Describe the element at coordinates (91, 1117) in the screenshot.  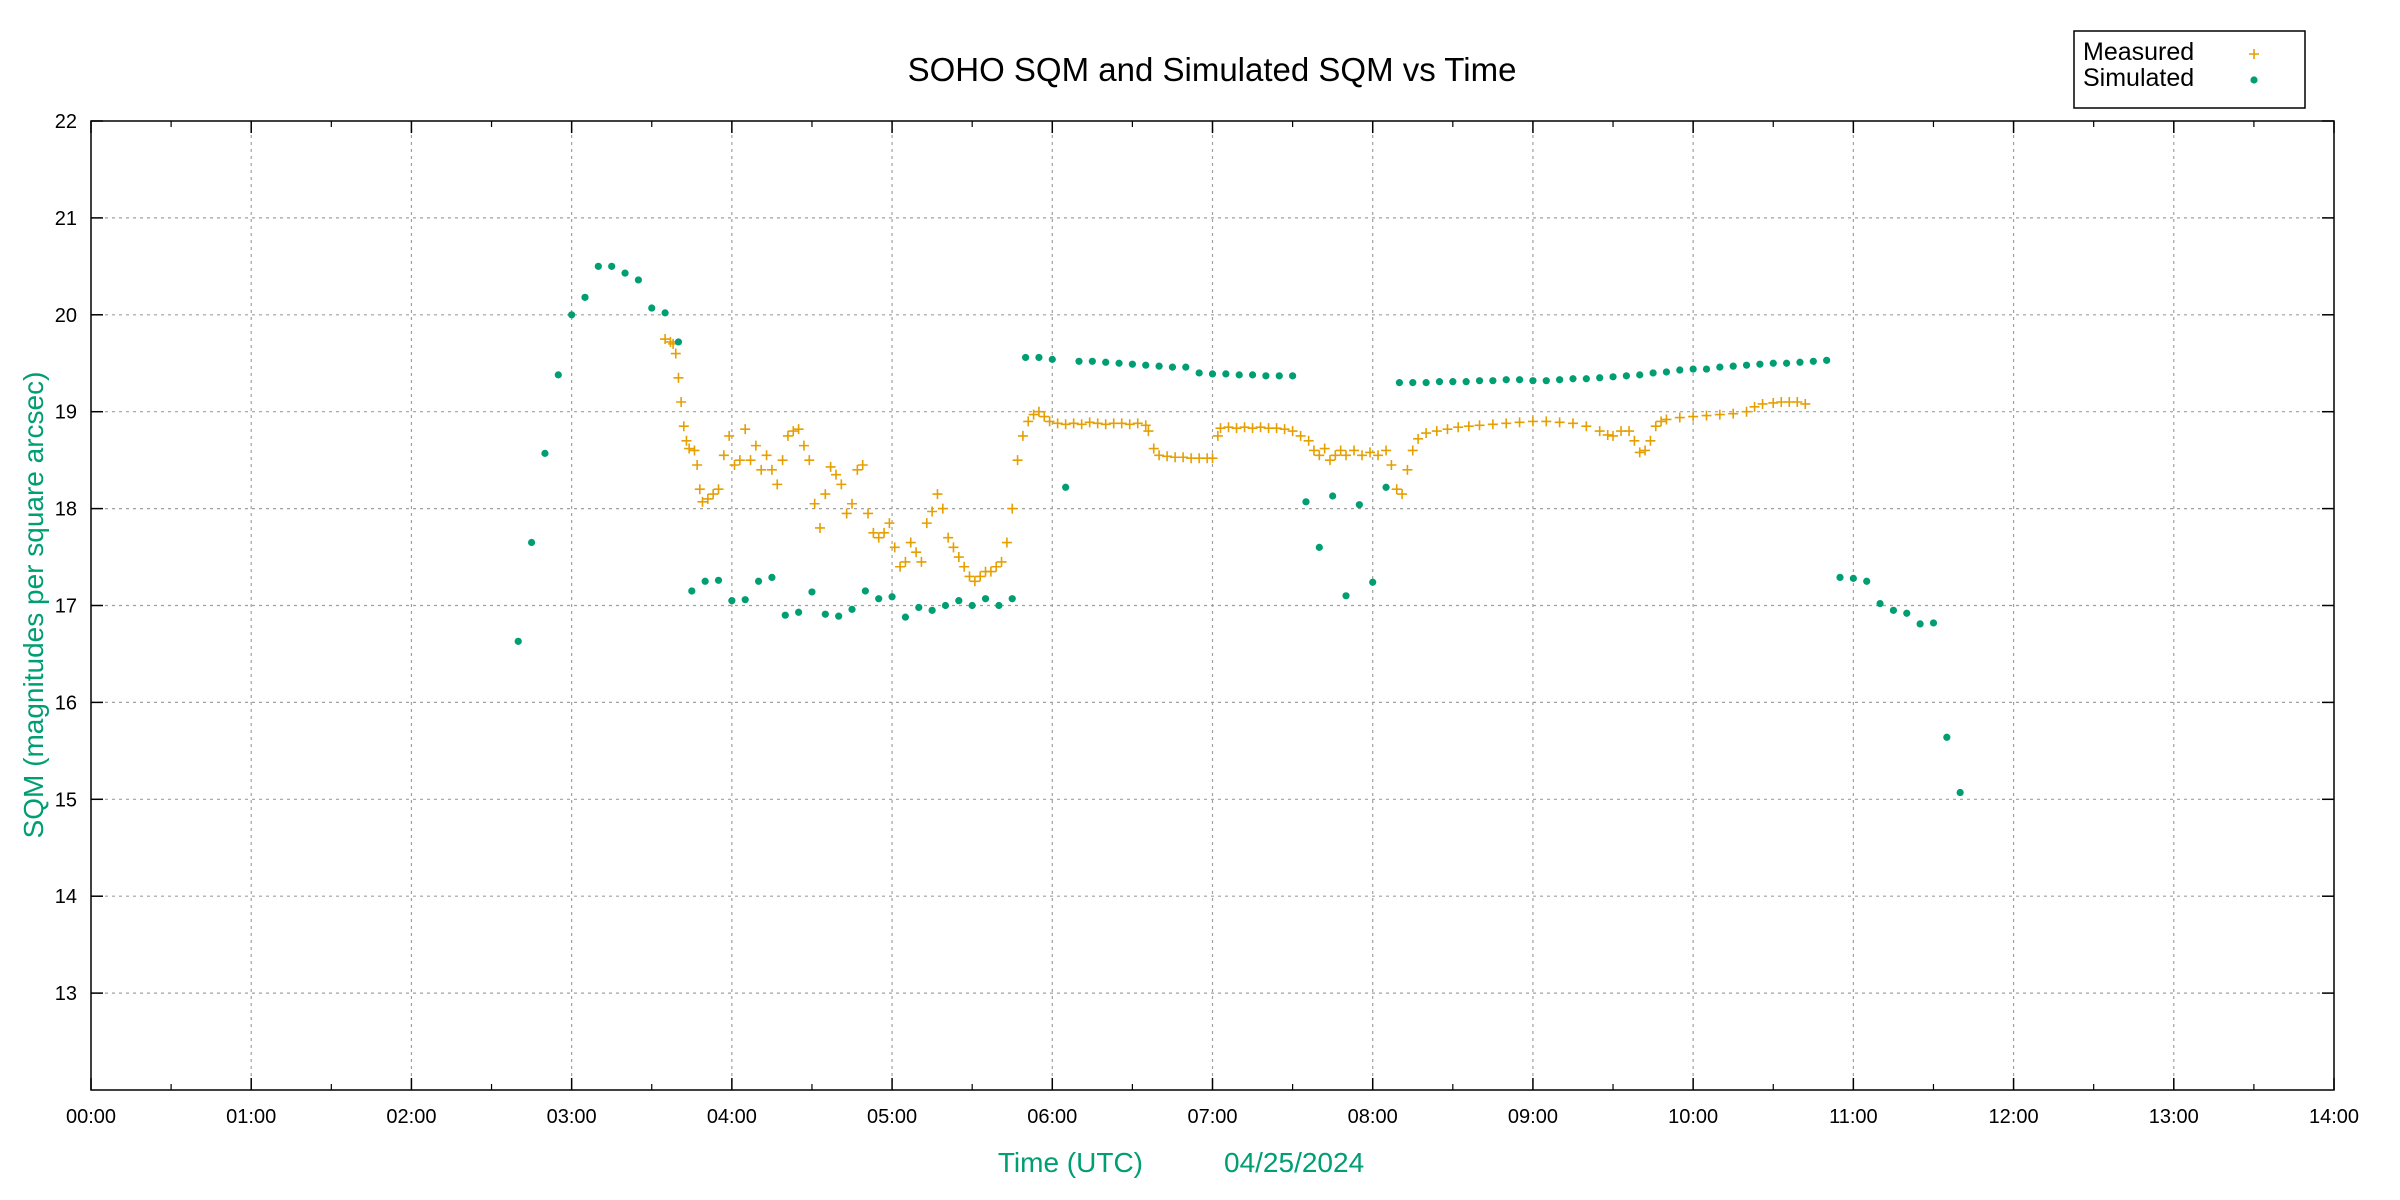
I see `x-tick-label: 00:00` at that location.